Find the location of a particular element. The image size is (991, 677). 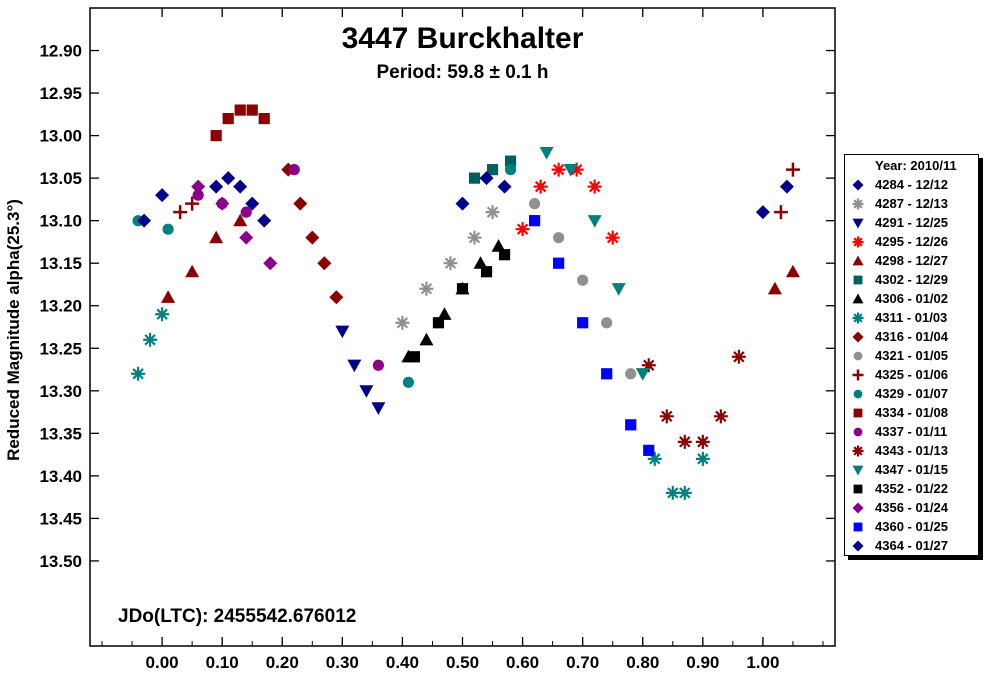

legend-entry: 4343 - 01/13 is located at coordinates (915, 451).